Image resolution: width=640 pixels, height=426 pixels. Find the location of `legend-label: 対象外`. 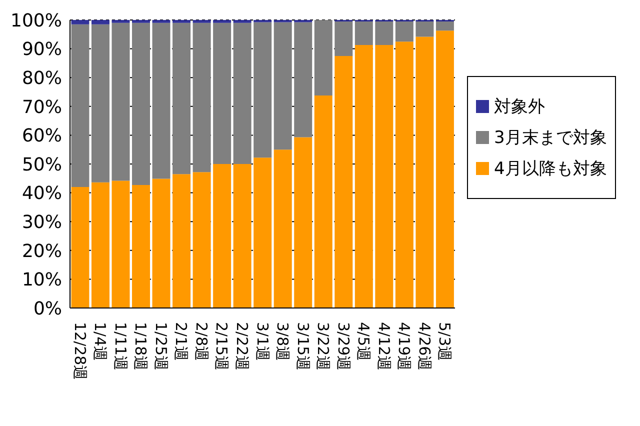

legend-label: 対象外 is located at coordinates (519, 107).